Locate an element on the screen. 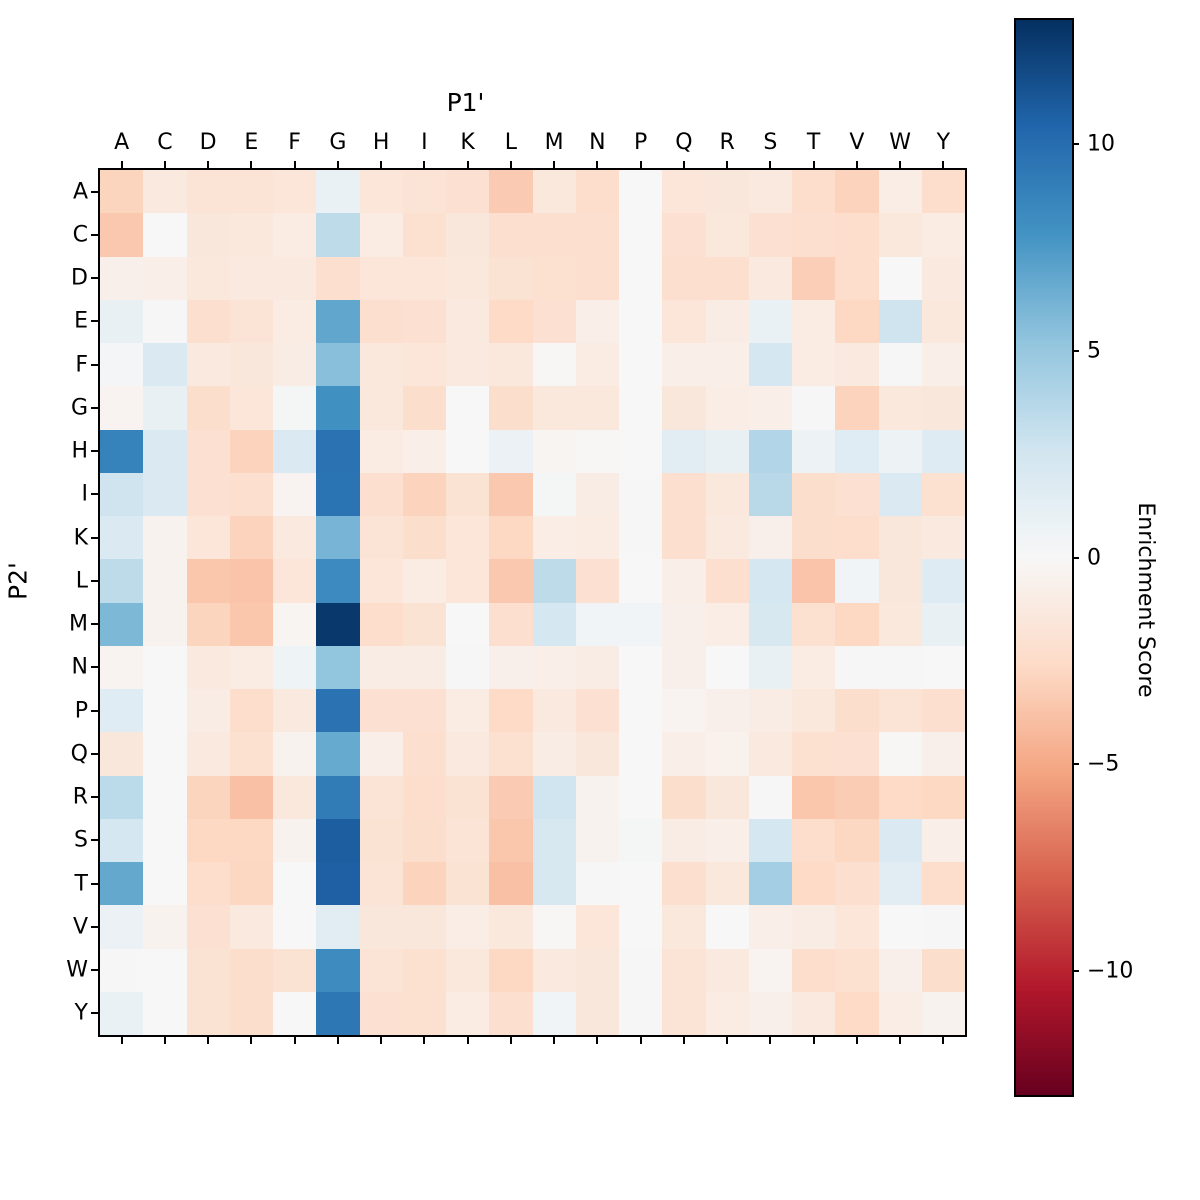 The height and width of the screenshot is (1200, 1200). heatmap-cell-CH is located at coordinates (381, 235).